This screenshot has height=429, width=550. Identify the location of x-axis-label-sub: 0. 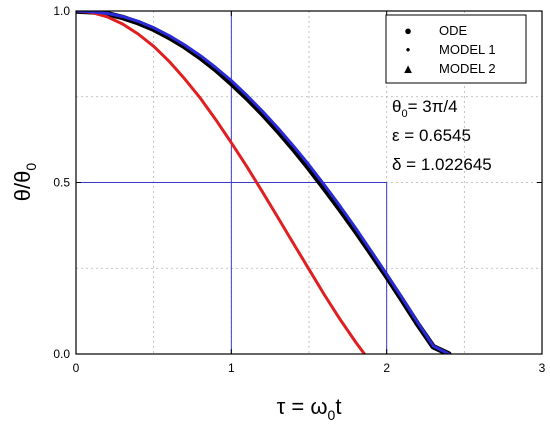
(332, 415).